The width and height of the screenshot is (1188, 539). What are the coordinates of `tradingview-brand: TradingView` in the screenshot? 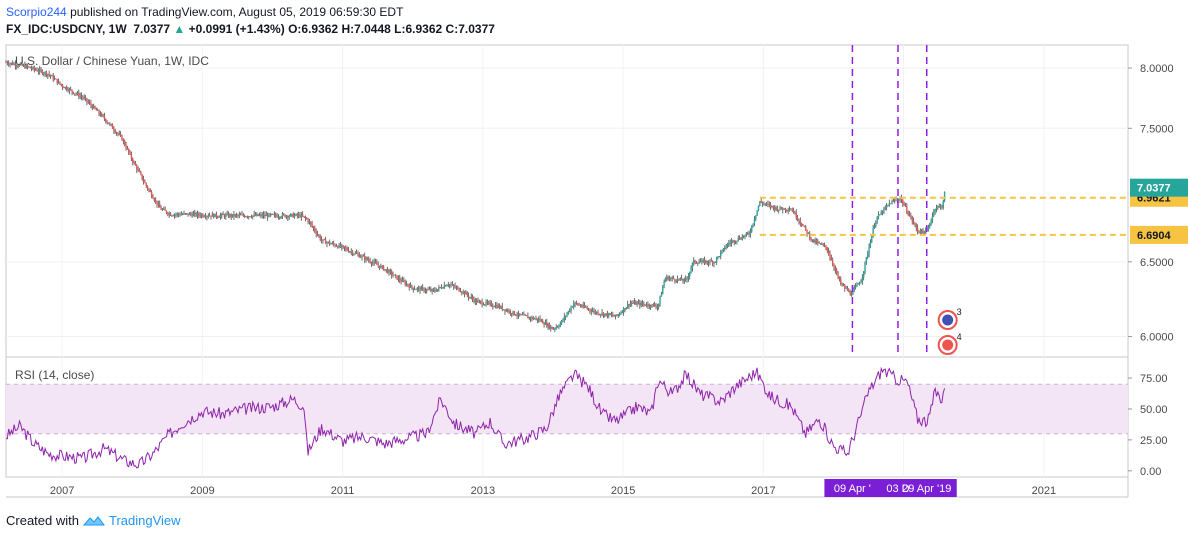 It's located at (144, 520).